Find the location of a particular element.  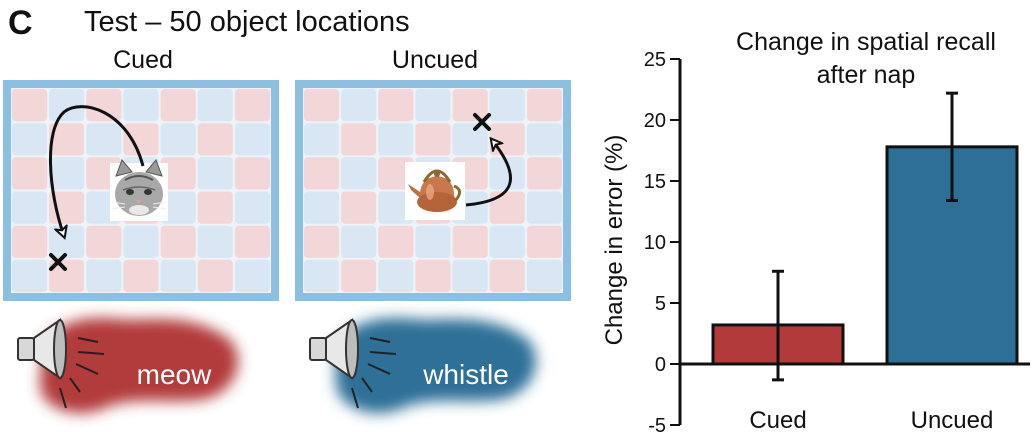

y-tick-label: -5 is located at coordinates (657, 426).